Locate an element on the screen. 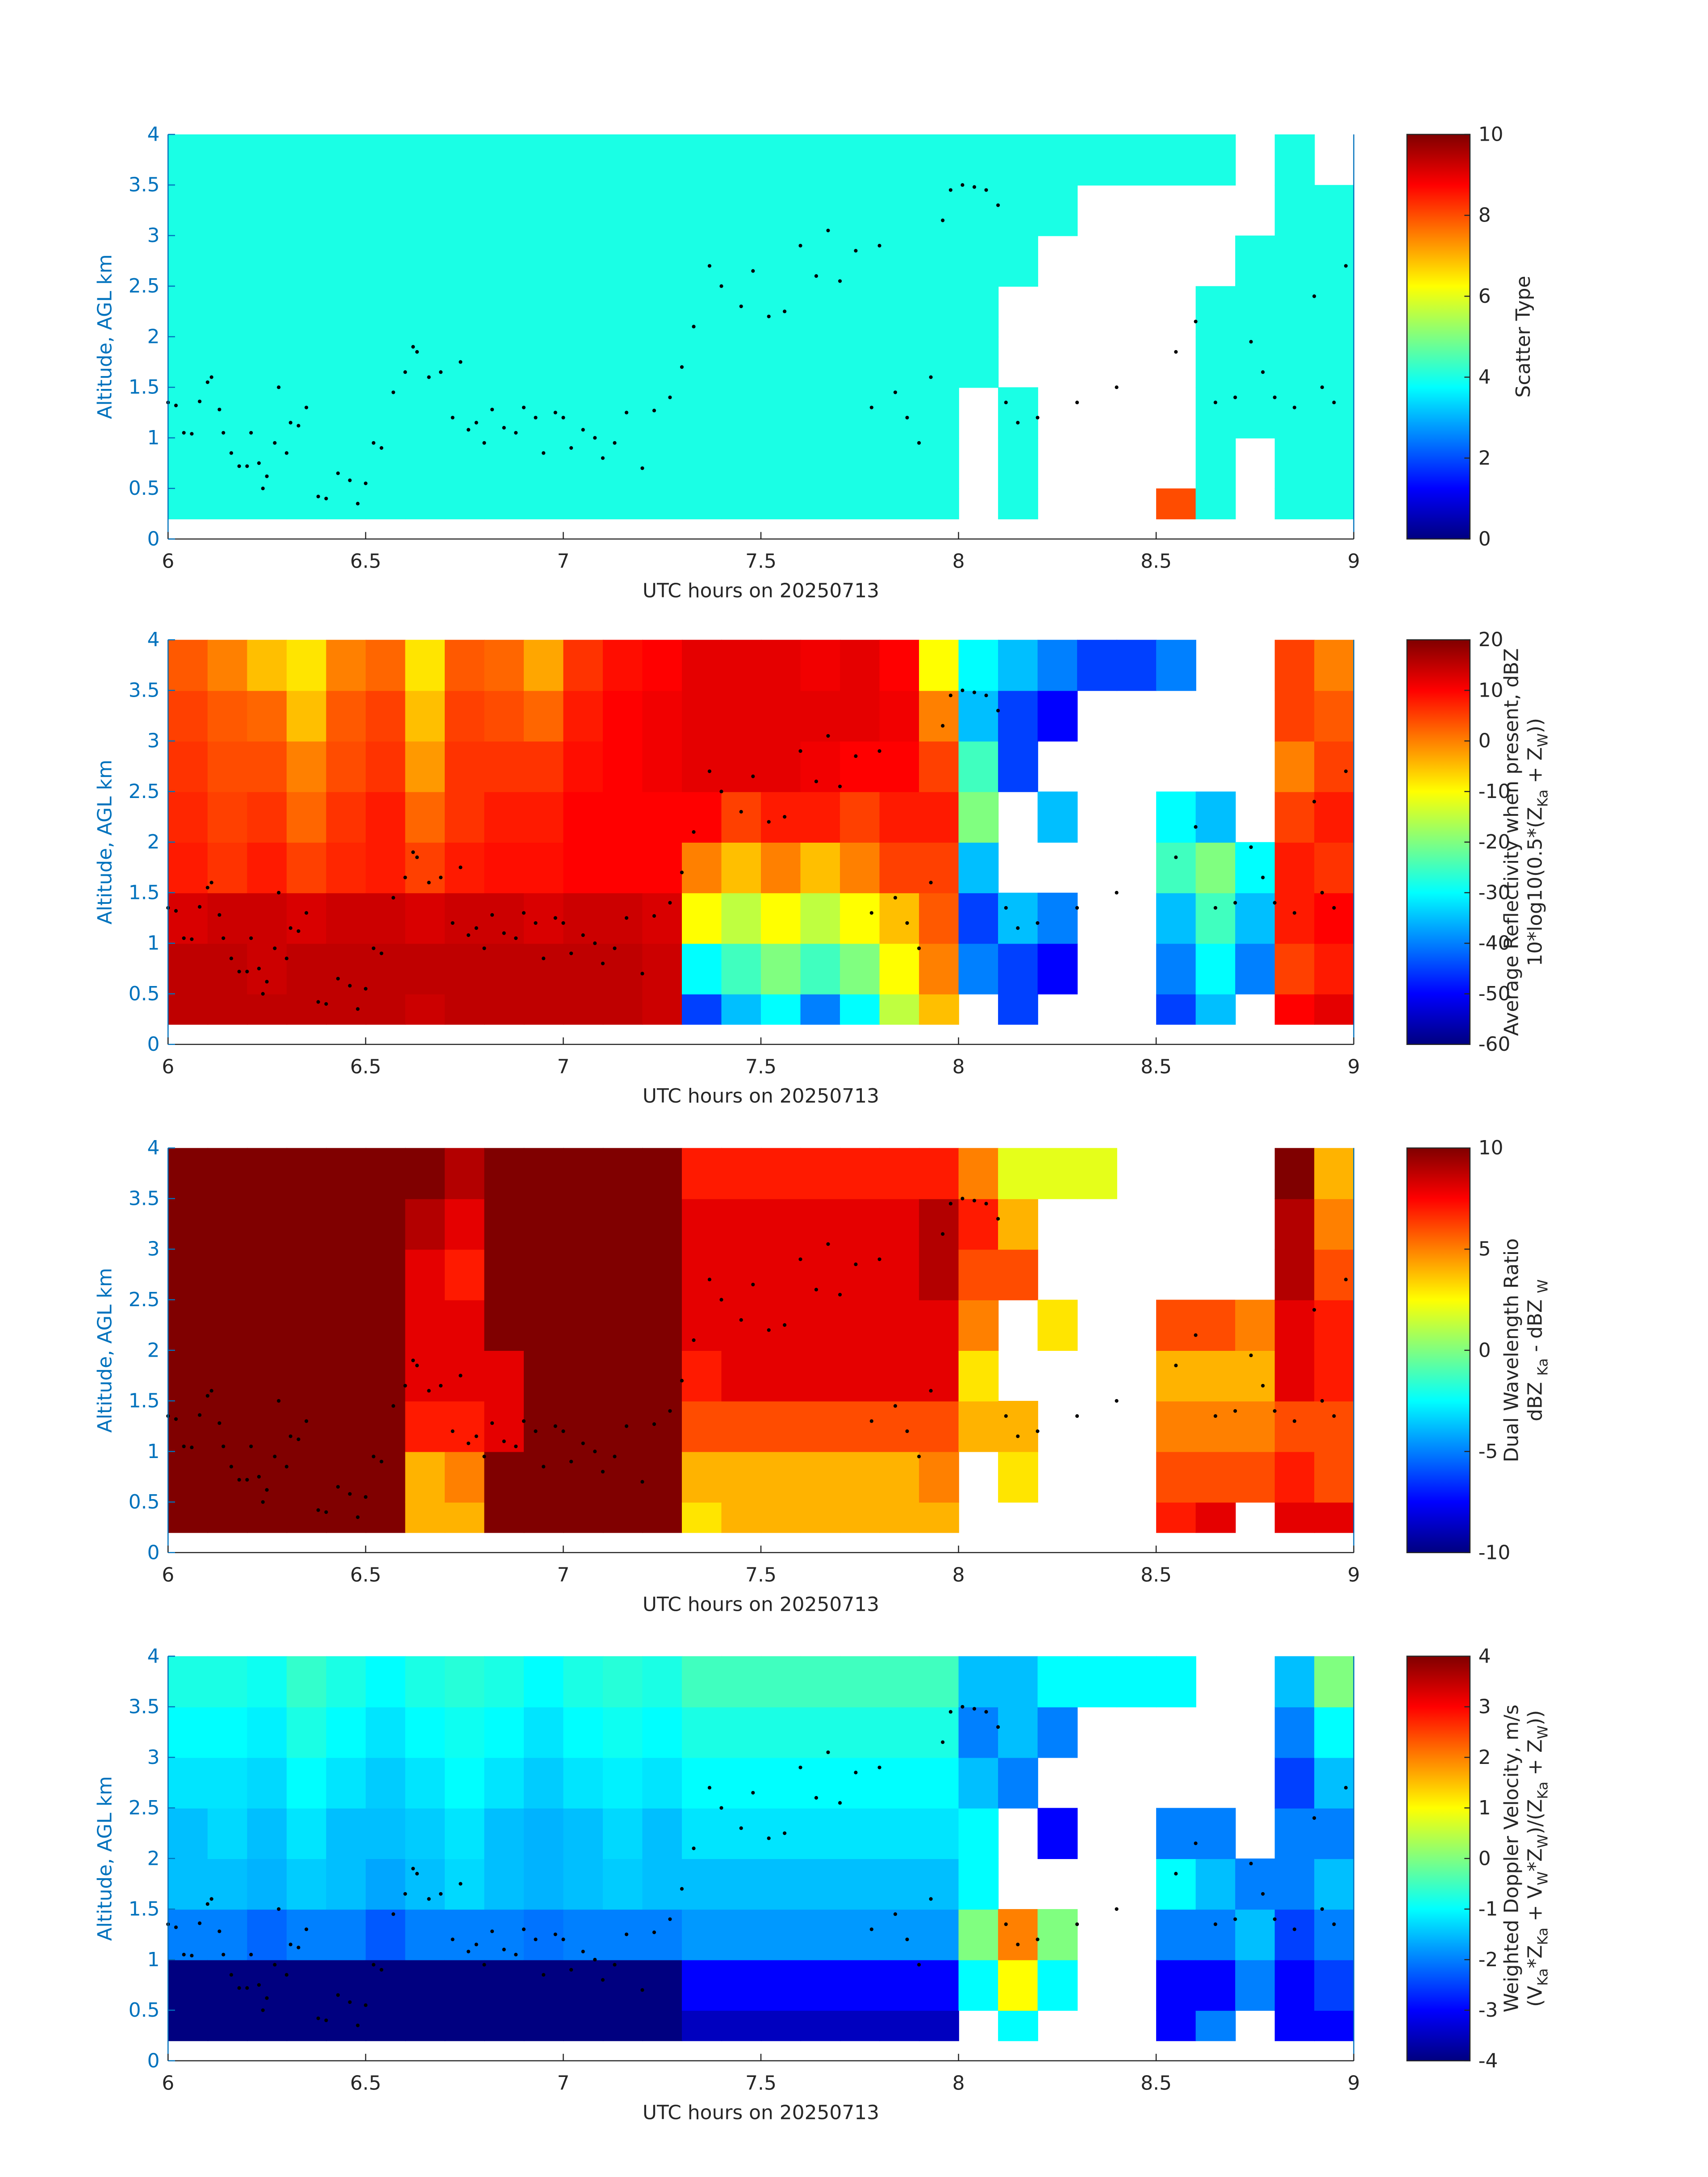  colorbar-tick-label: -4 is located at coordinates (1488, 2060).